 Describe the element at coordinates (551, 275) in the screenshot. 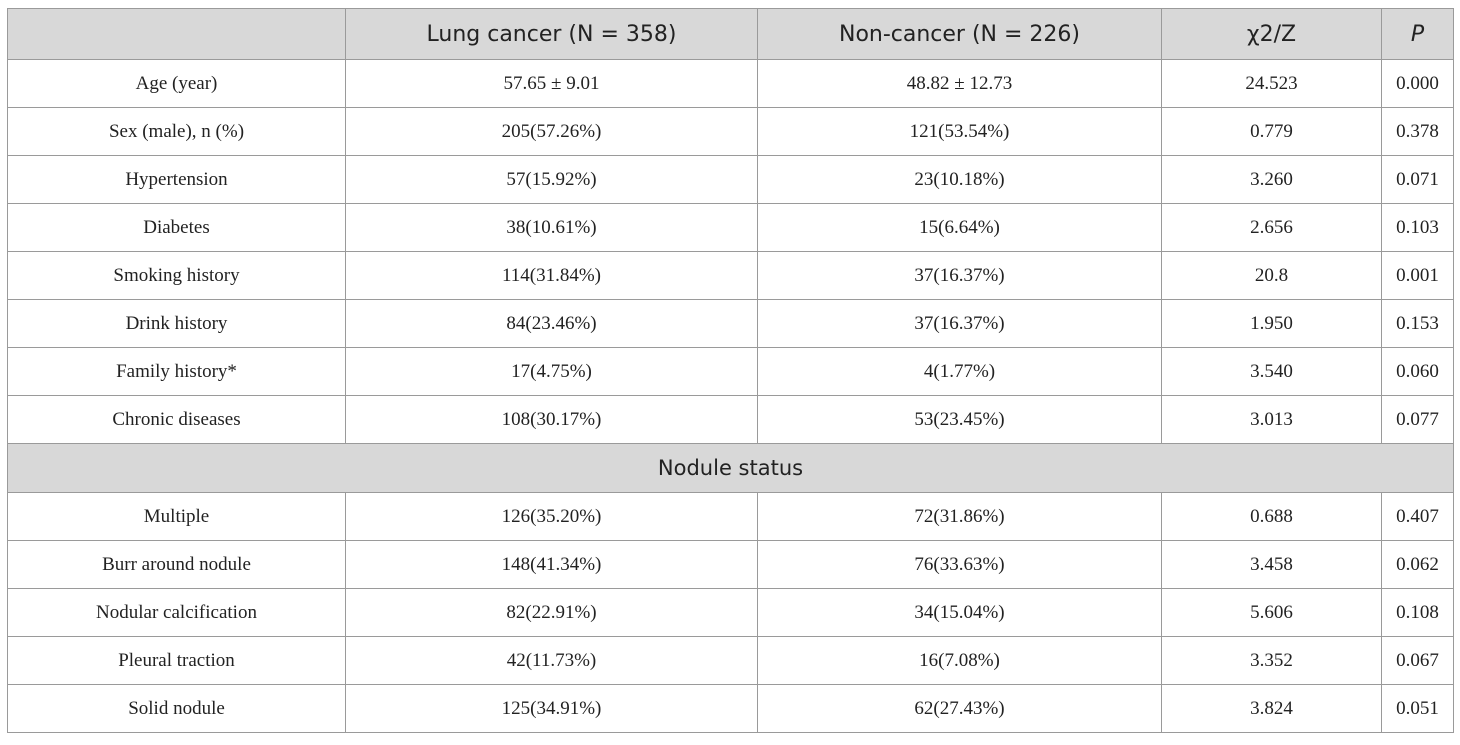

I see `cell-lung: 114(31.84%)` at that location.